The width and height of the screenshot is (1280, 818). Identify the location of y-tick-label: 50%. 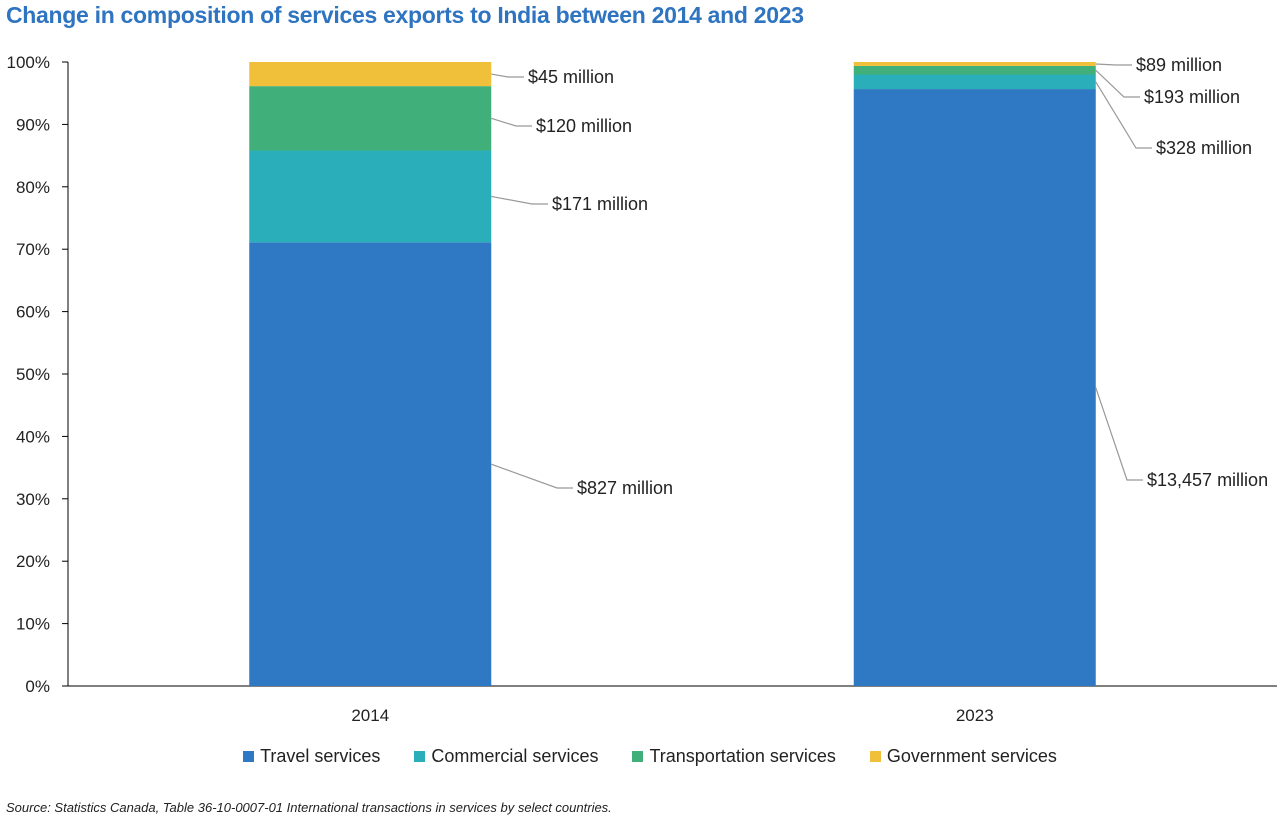
(33, 374).